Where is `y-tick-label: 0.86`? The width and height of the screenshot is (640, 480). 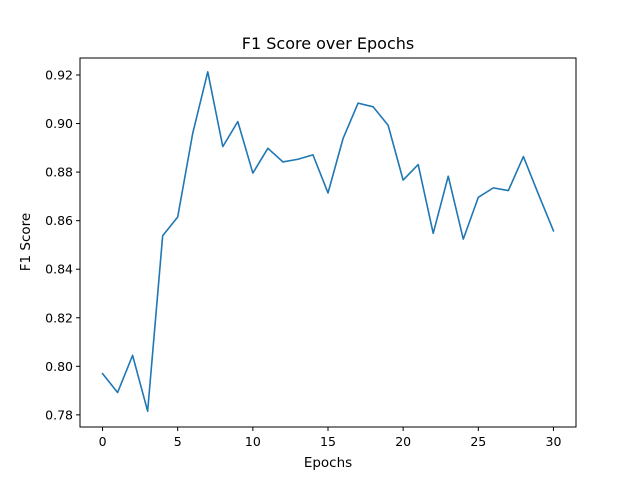 y-tick-label: 0.86 is located at coordinates (59, 220).